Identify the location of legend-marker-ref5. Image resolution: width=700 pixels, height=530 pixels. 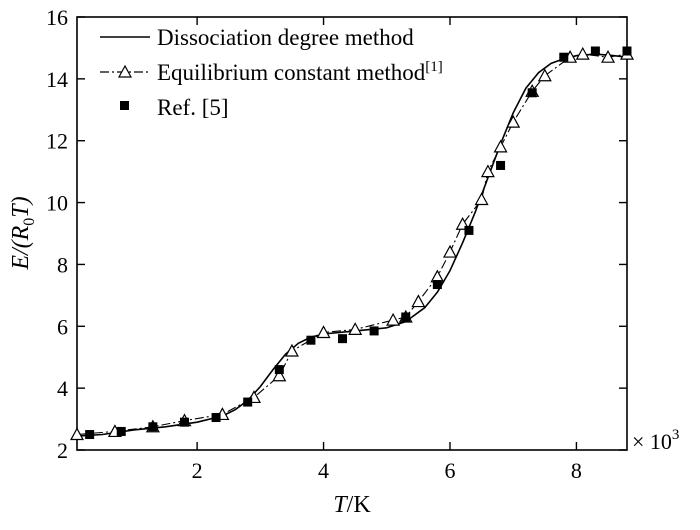
(124, 105).